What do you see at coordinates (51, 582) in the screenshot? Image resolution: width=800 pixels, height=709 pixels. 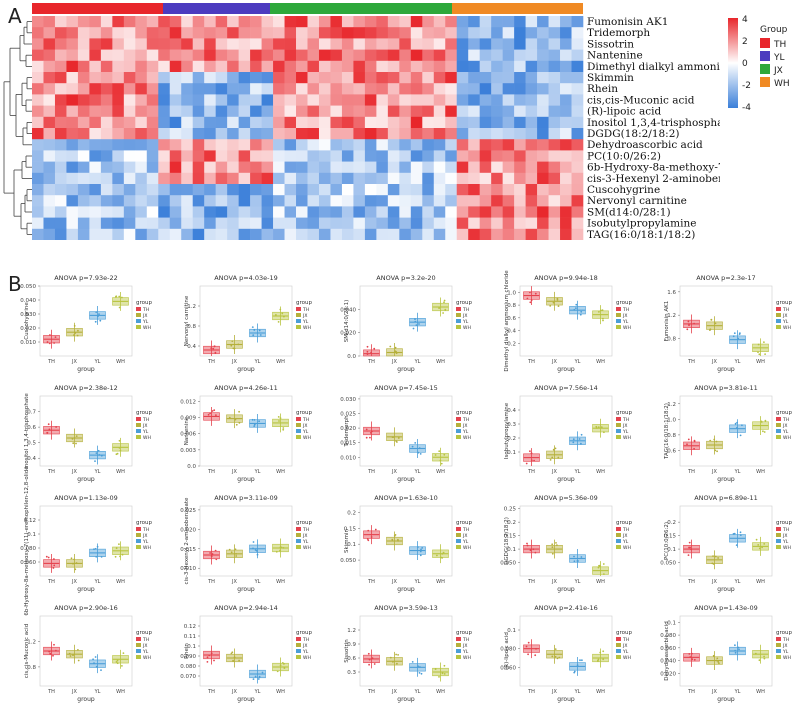 I see `x-tick-label: TH` at bounding box center [51, 582].